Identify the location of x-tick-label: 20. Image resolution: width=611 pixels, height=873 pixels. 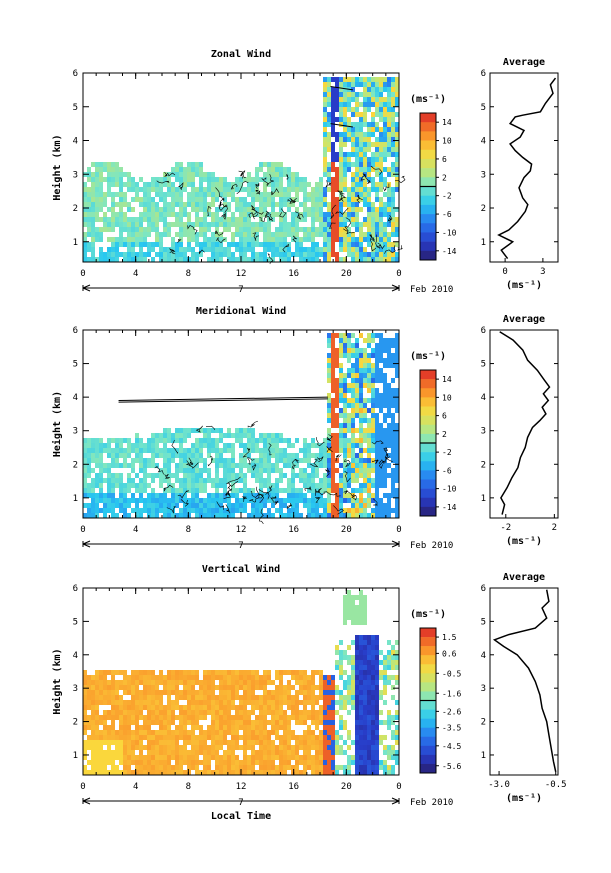
(346, 787).